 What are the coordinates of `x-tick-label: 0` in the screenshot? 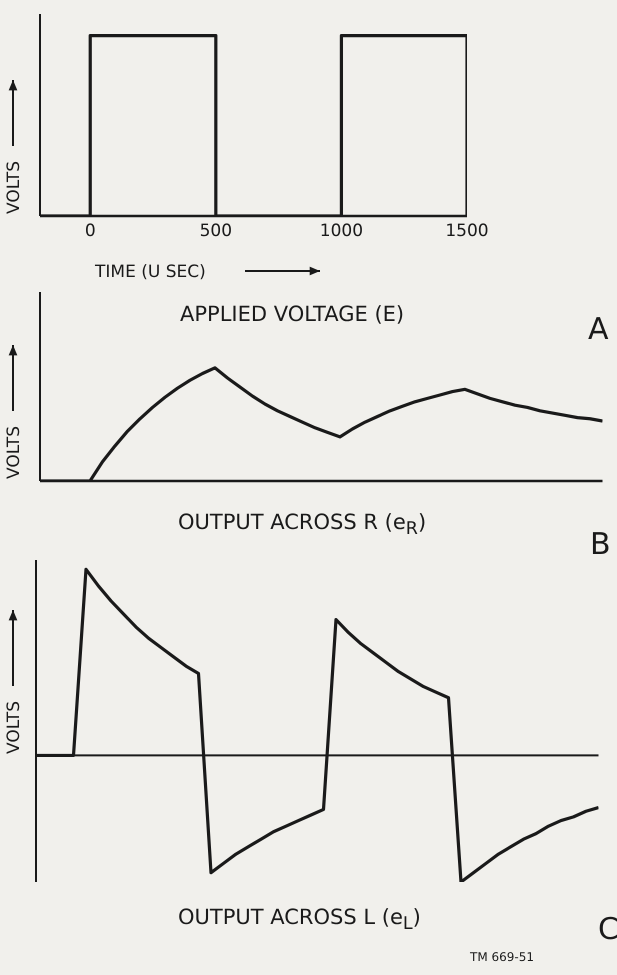 It's located at (90, 231).